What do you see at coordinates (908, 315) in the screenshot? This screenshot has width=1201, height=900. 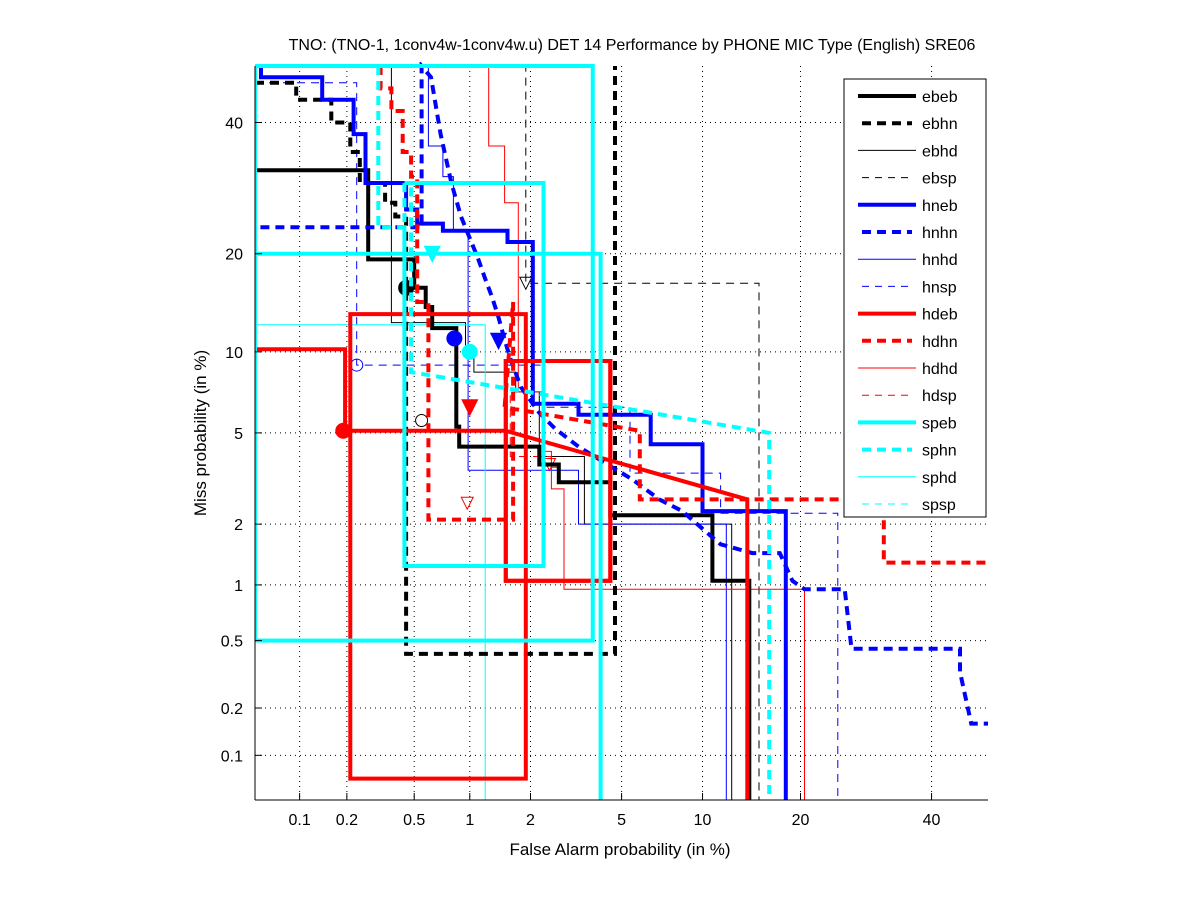 I see `legend-item-hdeb: hdeb` at bounding box center [908, 315].